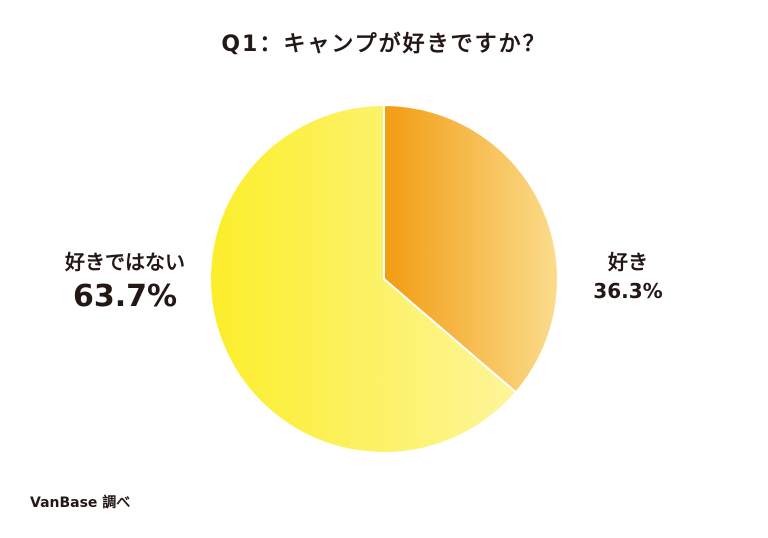 Image resolution: width=768 pixels, height=538 pixels. I want to click on source-note: VanBase 調べ, so click(80, 503).